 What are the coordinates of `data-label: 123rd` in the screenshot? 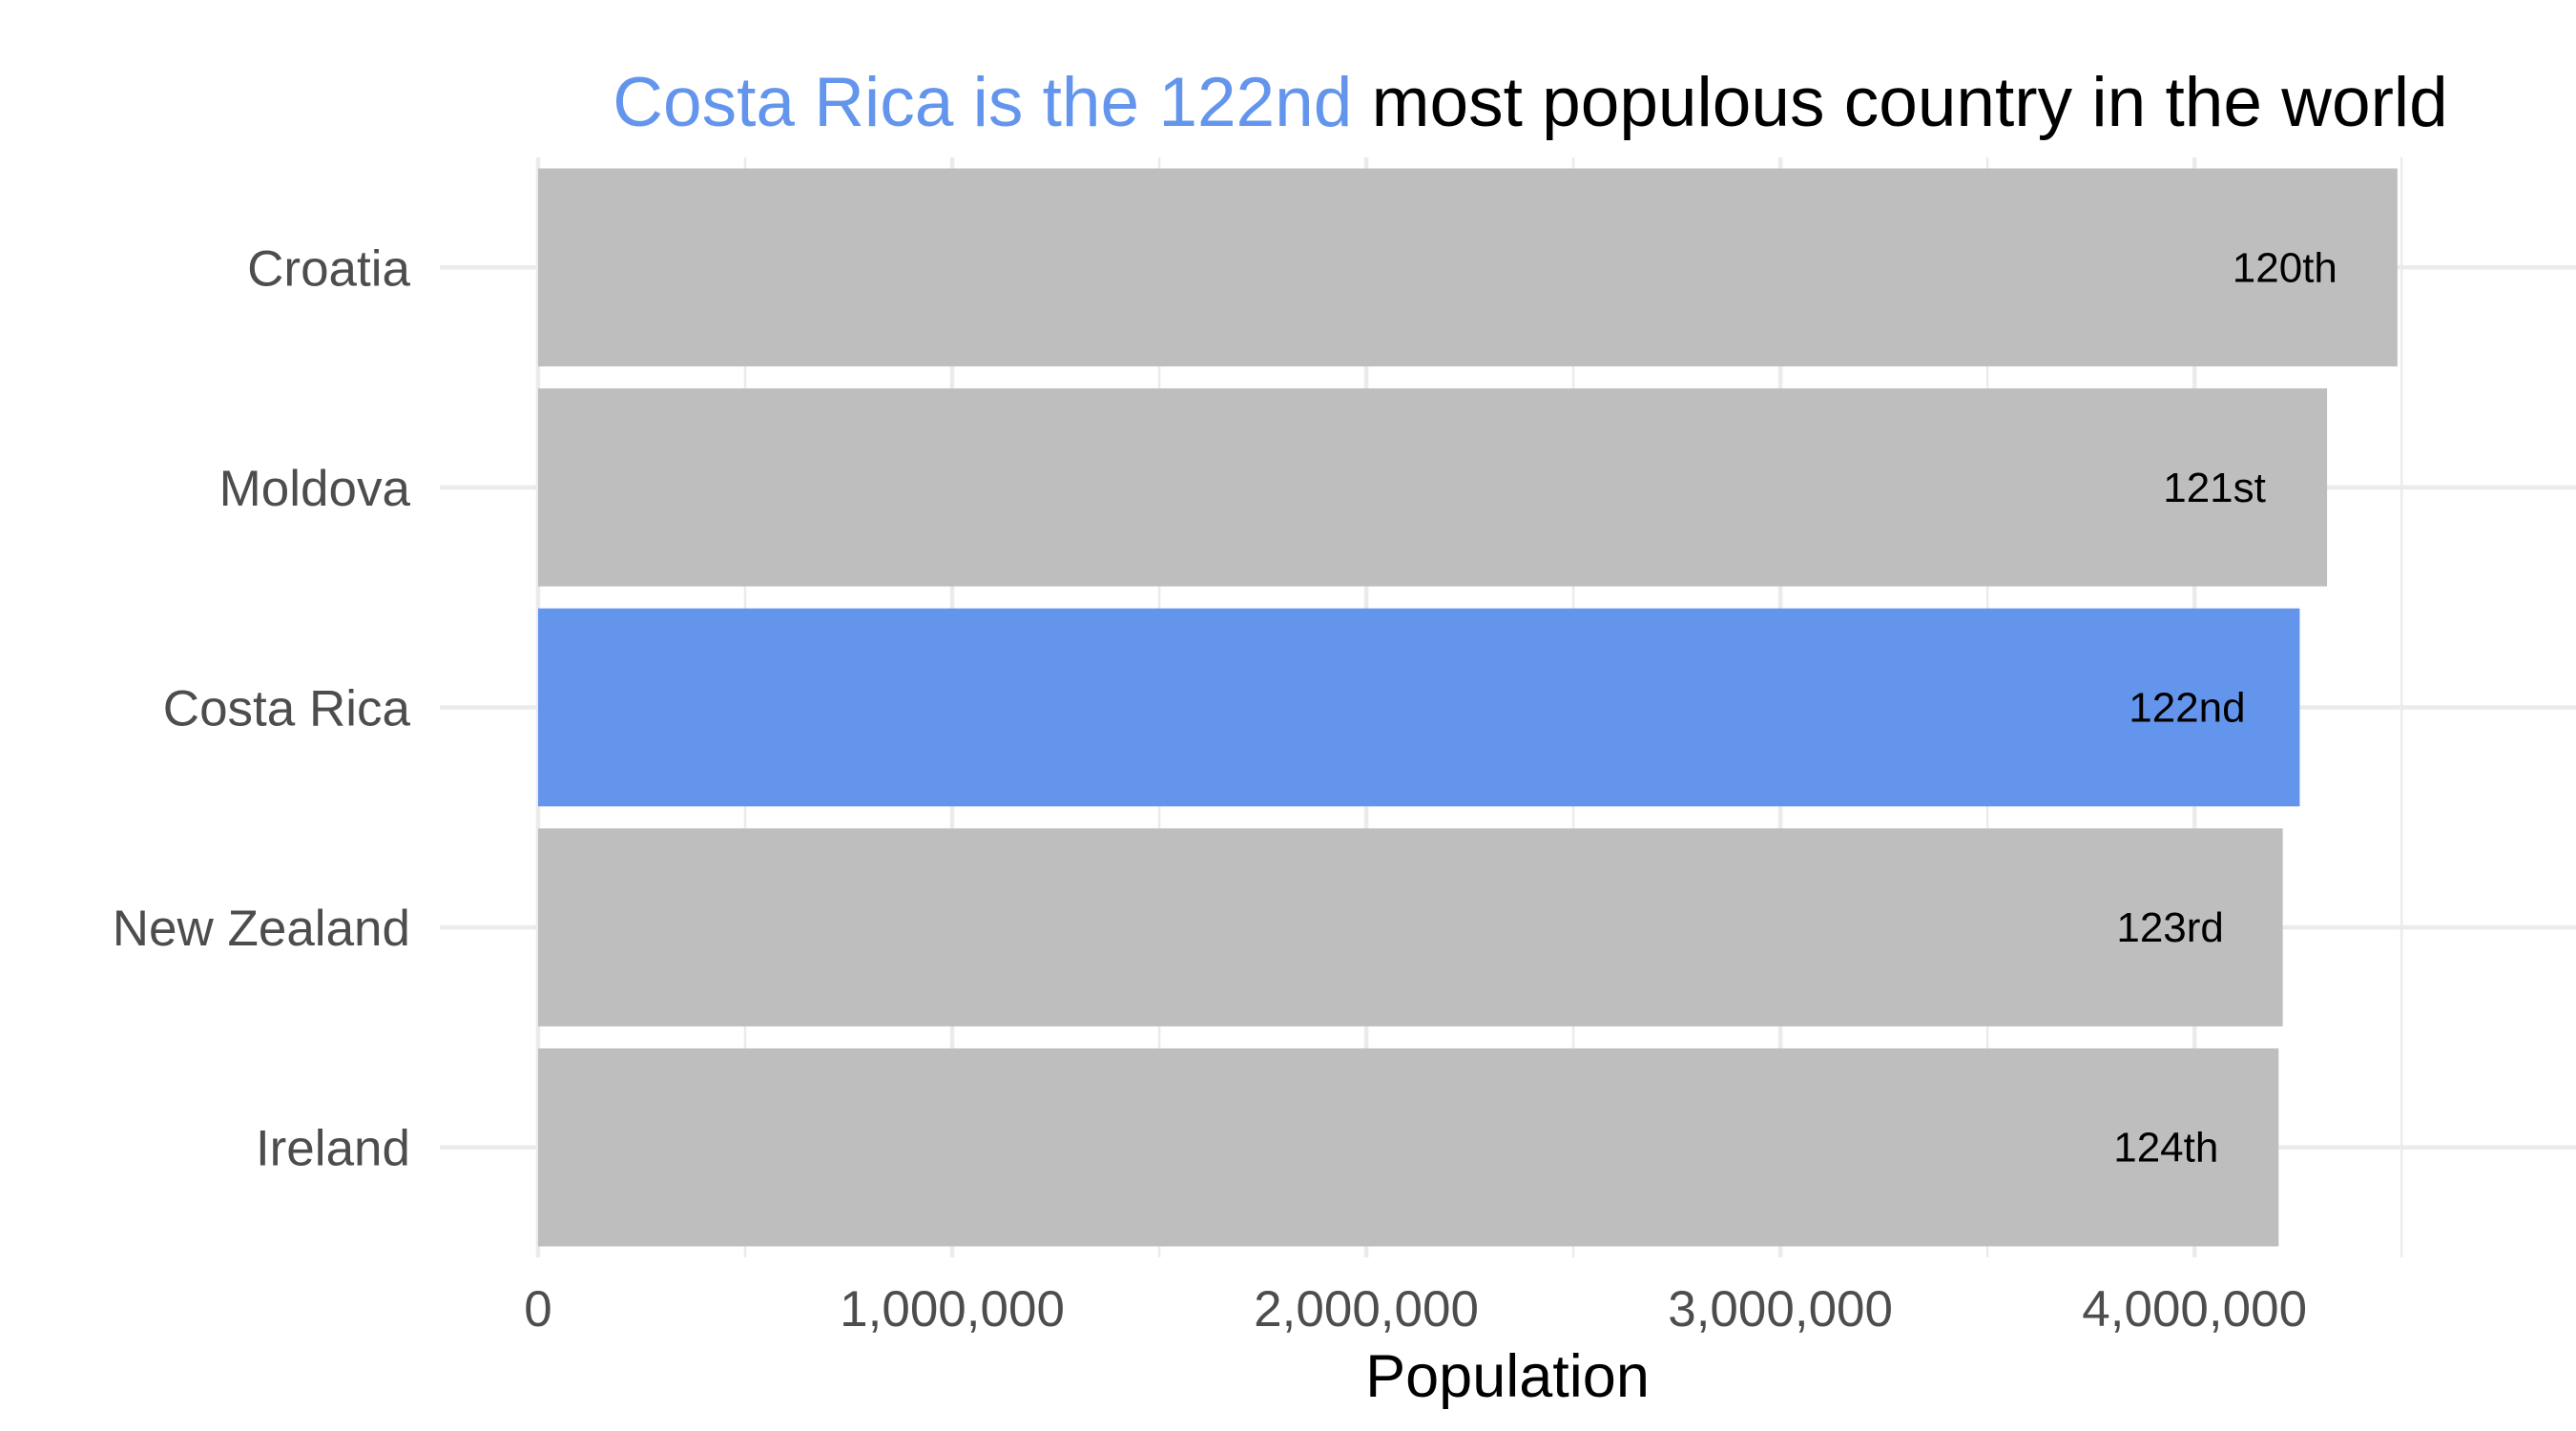 It's located at (2170, 927).